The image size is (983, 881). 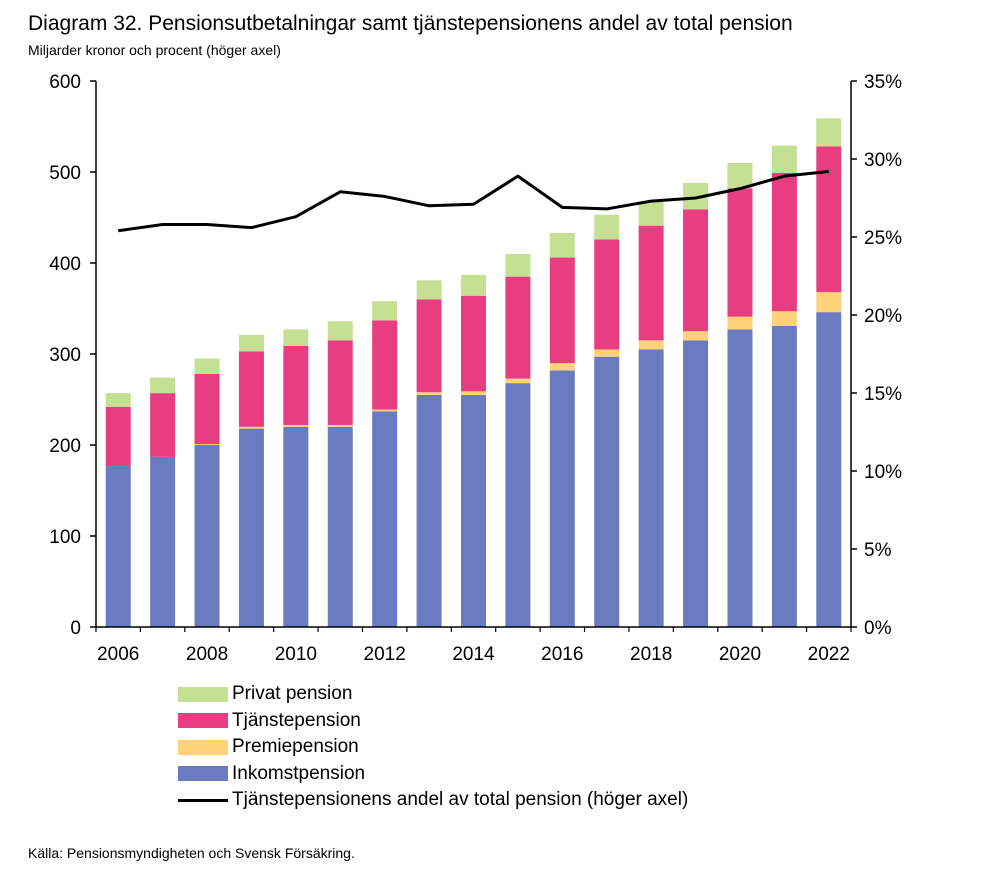 I want to click on bar-privat-2011, so click(x=340, y=331).